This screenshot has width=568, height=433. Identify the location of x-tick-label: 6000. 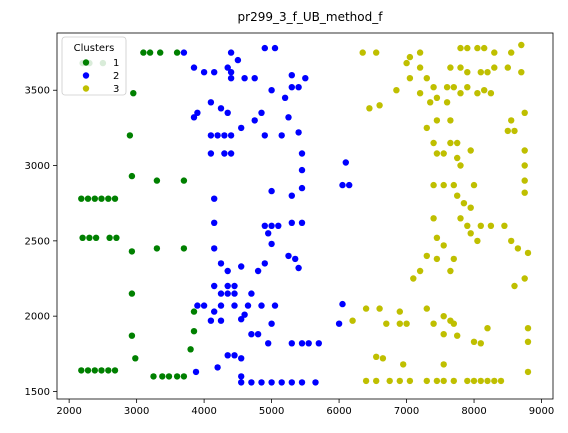
(338, 411).